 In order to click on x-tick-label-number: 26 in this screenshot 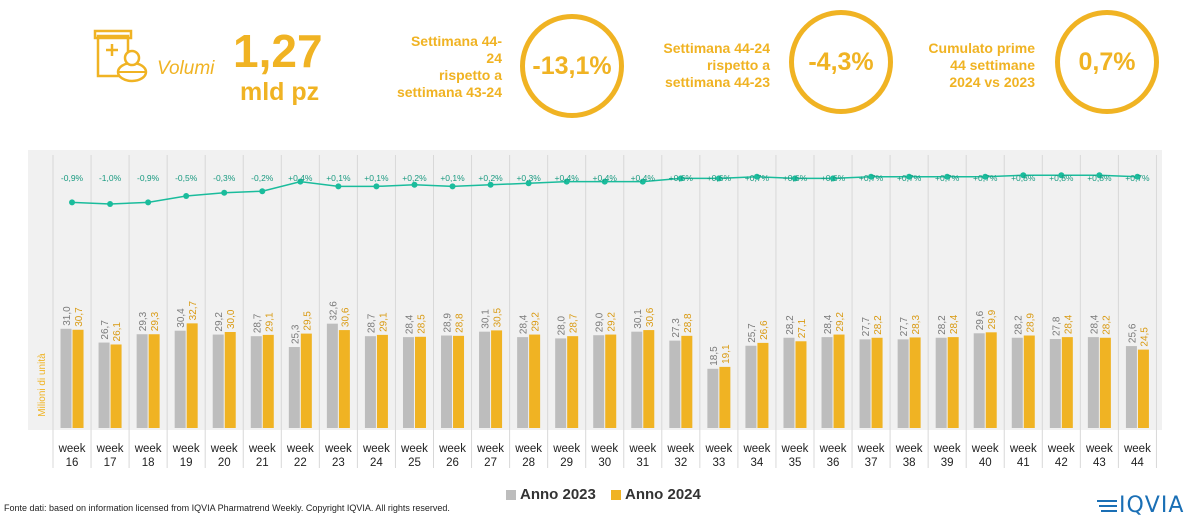, I will do `click(452, 463)`.